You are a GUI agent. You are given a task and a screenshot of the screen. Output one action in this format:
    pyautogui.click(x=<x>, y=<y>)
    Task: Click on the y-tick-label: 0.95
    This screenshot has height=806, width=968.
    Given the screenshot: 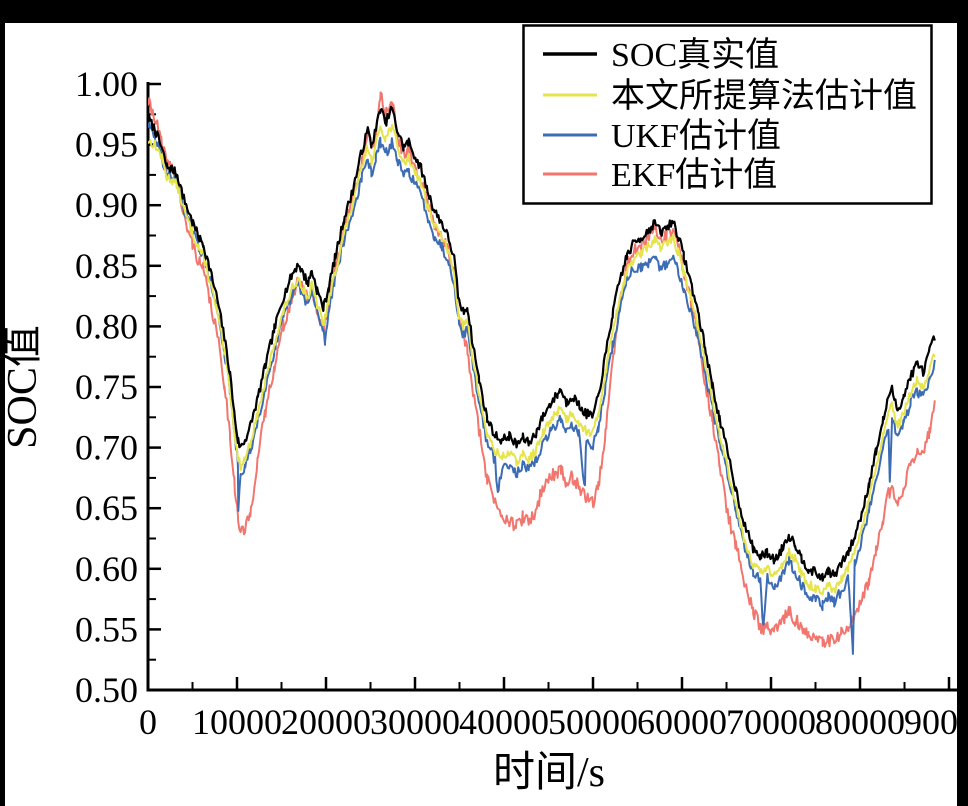 What is the action you would take?
    pyautogui.click(x=106, y=145)
    